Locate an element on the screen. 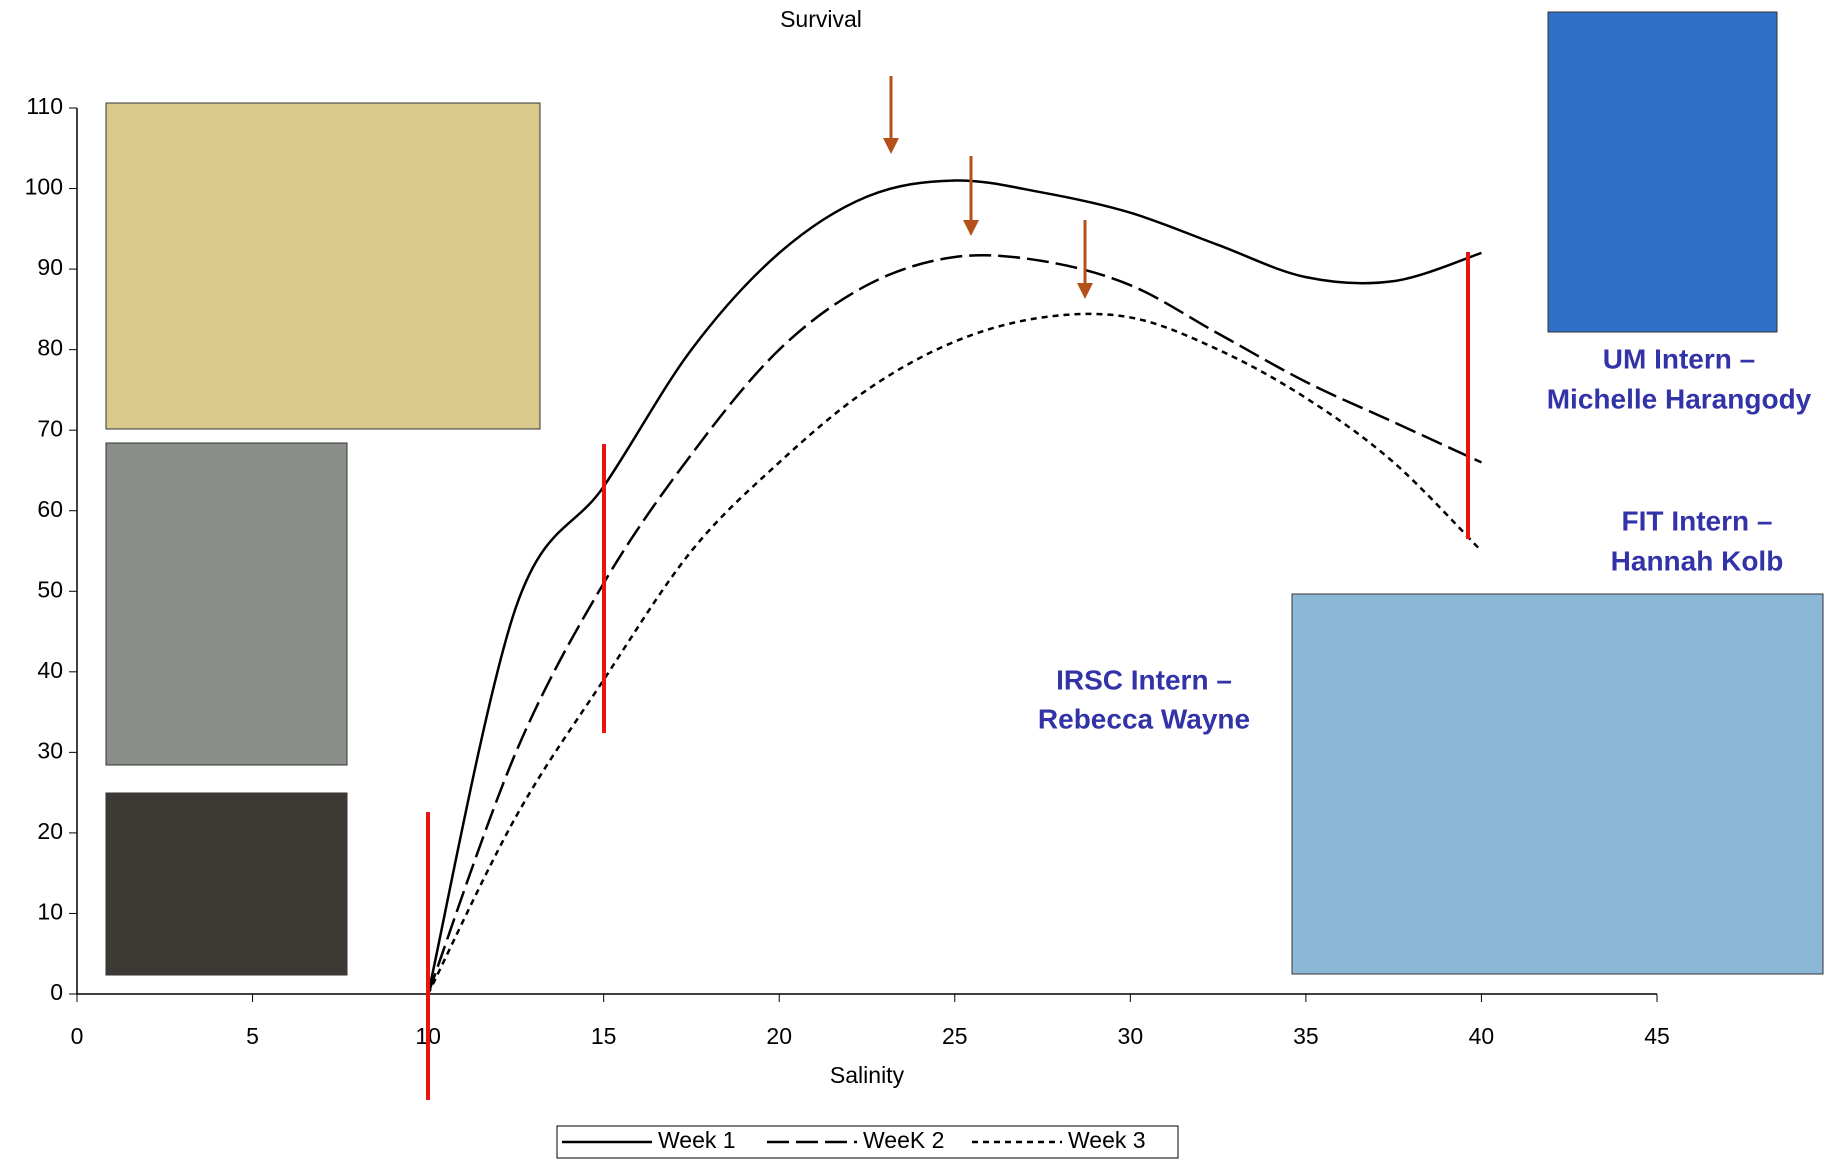 The height and width of the screenshot is (1160, 1835). legend-label: Week 1 is located at coordinates (697, 1140).